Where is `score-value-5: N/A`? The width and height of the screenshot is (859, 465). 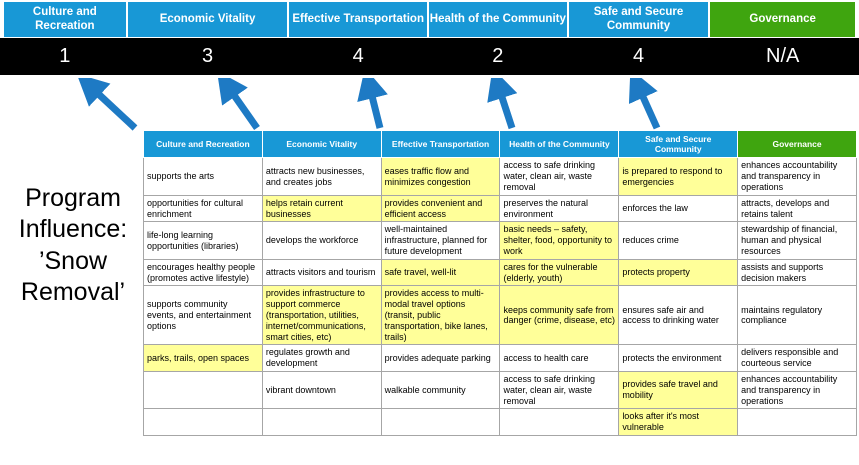
score-value-5: N/A is located at coordinates (783, 56).